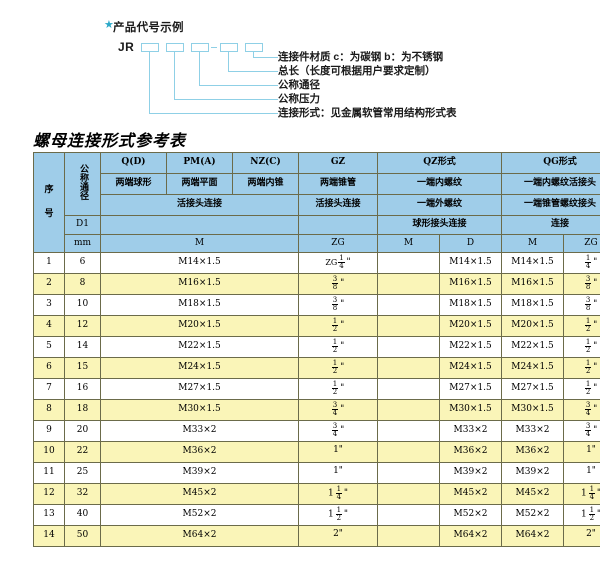 The image size is (600, 567). What do you see at coordinates (49, 431) in the screenshot?
I see `cell-seq-no: 9` at bounding box center [49, 431].